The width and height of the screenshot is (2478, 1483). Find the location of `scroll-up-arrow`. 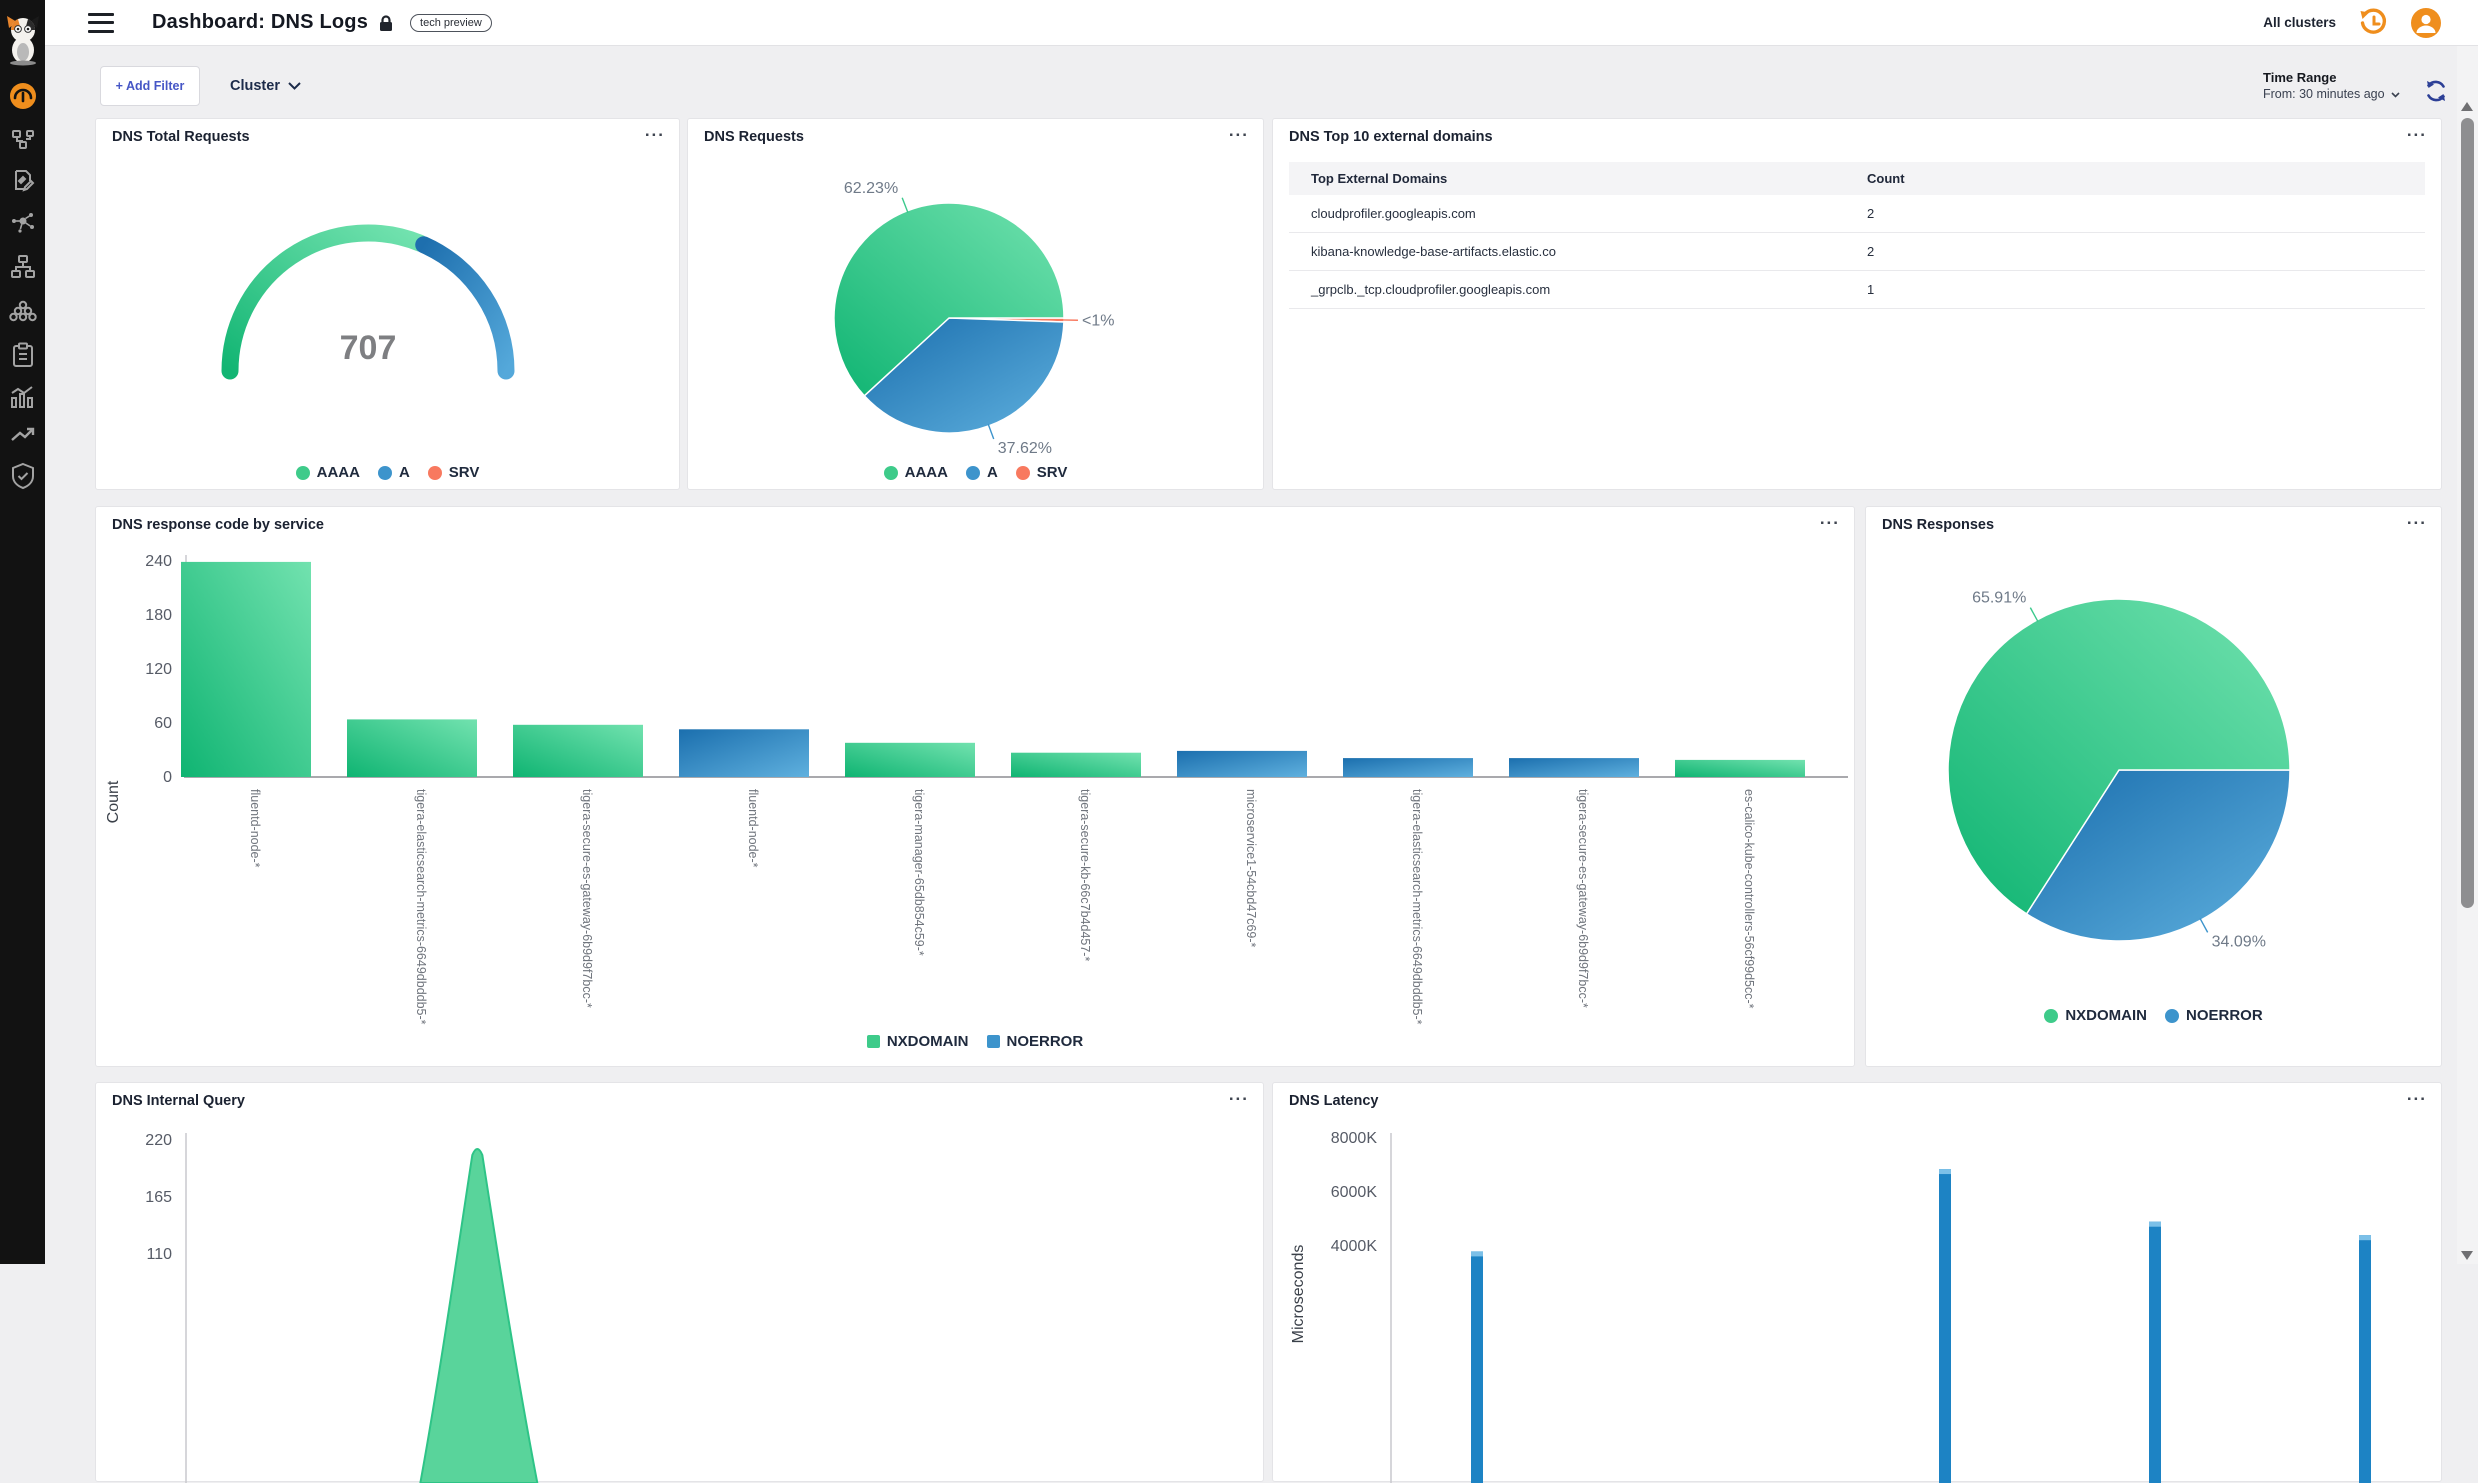

scroll-up-arrow is located at coordinates (2467, 106).